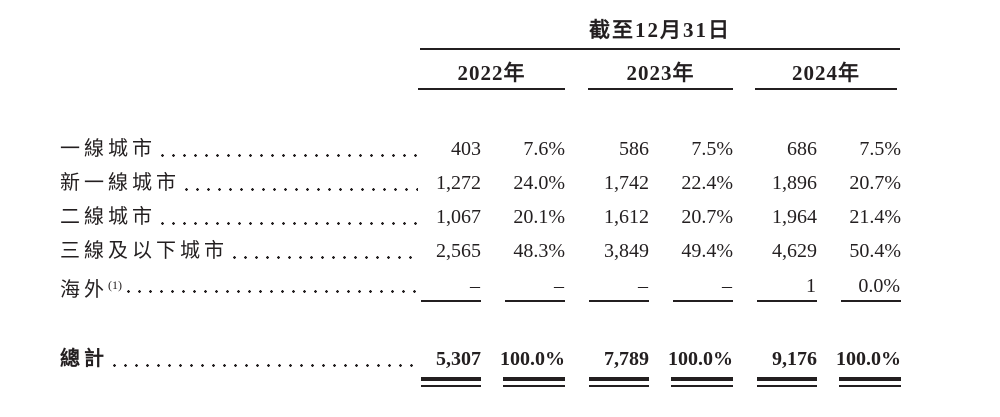  I want to click on total-2023-pct: 100.0%, so click(692, 364).